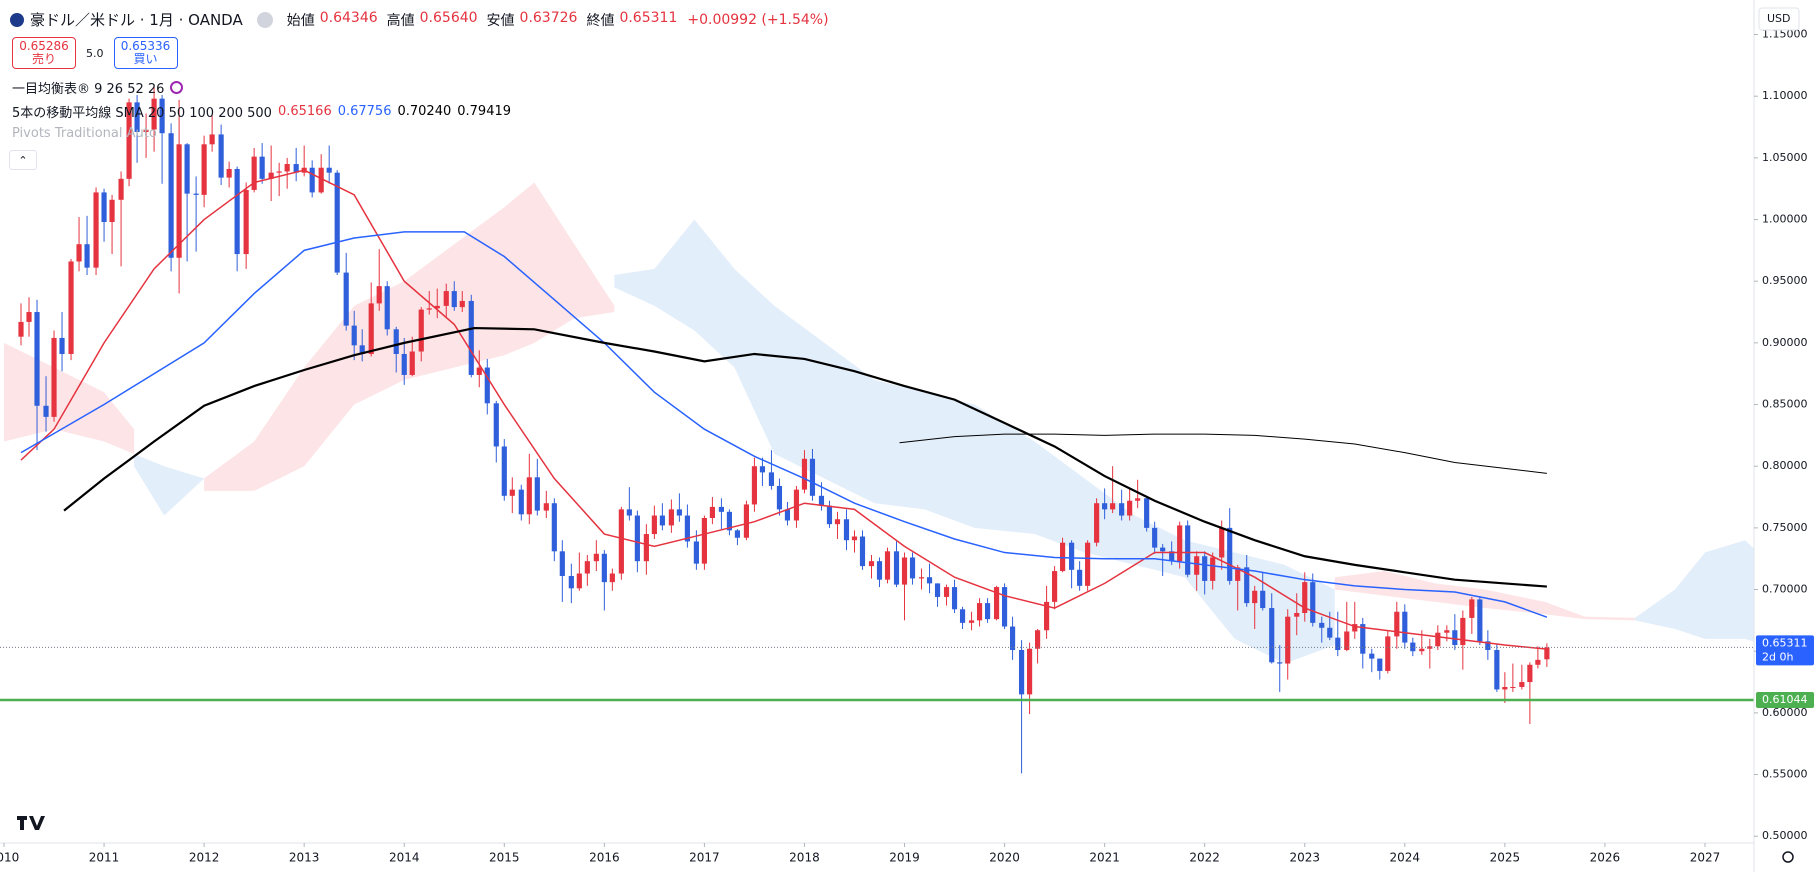 This screenshot has height=872, width=1819. I want to click on x-tick-label: 2018, so click(804, 858).